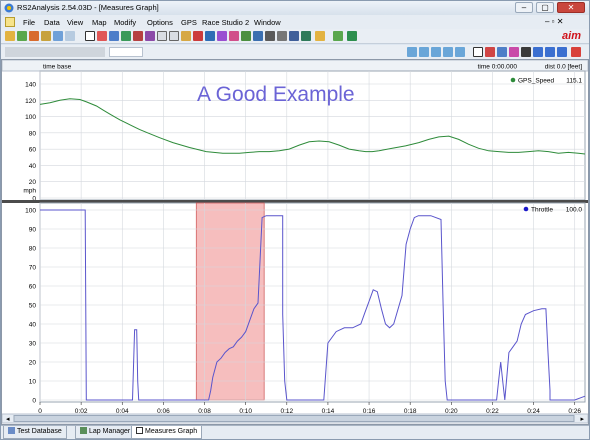 The image size is (590, 440). What do you see at coordinates (125, 22) in the screenshot?
I see `menu-modify: Modify` at bounding box center [125, 22].